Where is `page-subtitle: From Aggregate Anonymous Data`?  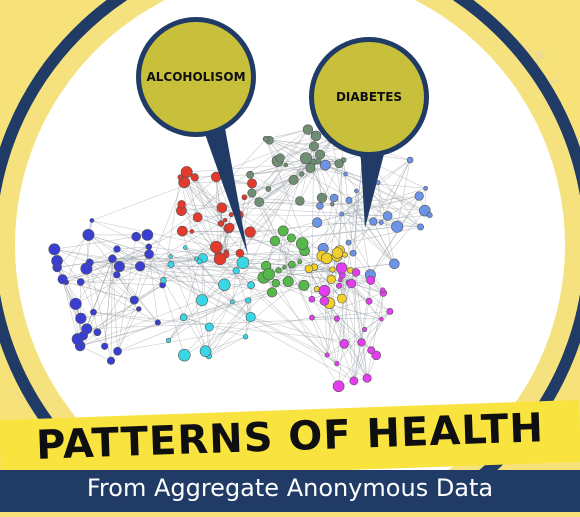 page-subtitle: From Aggregate Anonymous Data is located at coordinates (290, 488).